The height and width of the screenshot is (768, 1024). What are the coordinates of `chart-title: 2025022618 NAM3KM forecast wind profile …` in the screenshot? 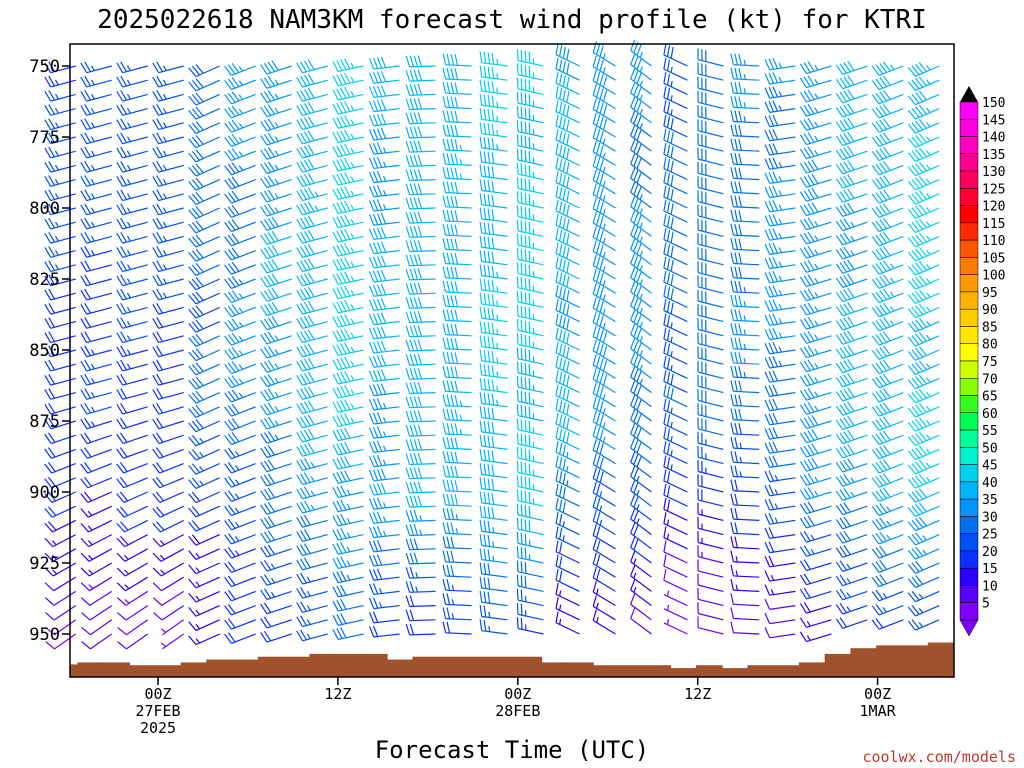 It's located at (512, 20).